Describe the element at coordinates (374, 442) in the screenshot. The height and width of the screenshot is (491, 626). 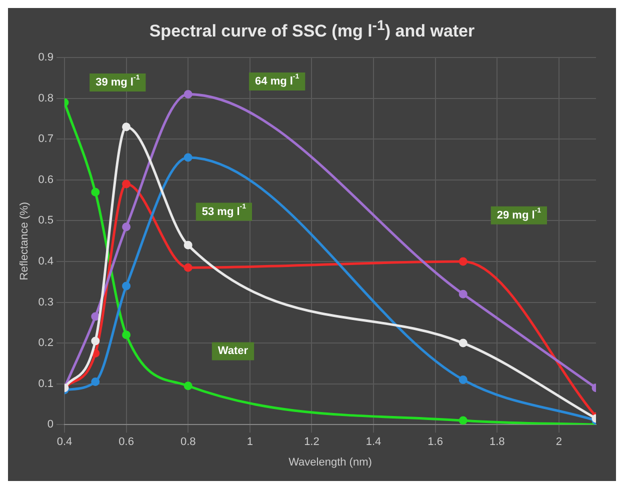
I see `x-tick-label: 1.4` at that location.